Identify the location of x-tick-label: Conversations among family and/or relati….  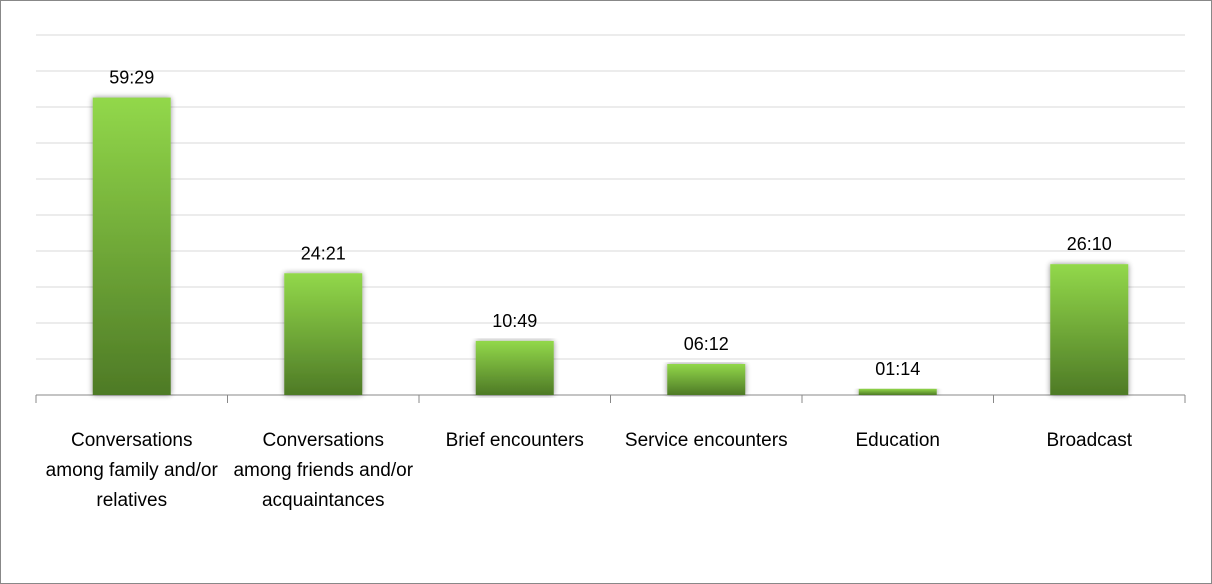
(131, 470).